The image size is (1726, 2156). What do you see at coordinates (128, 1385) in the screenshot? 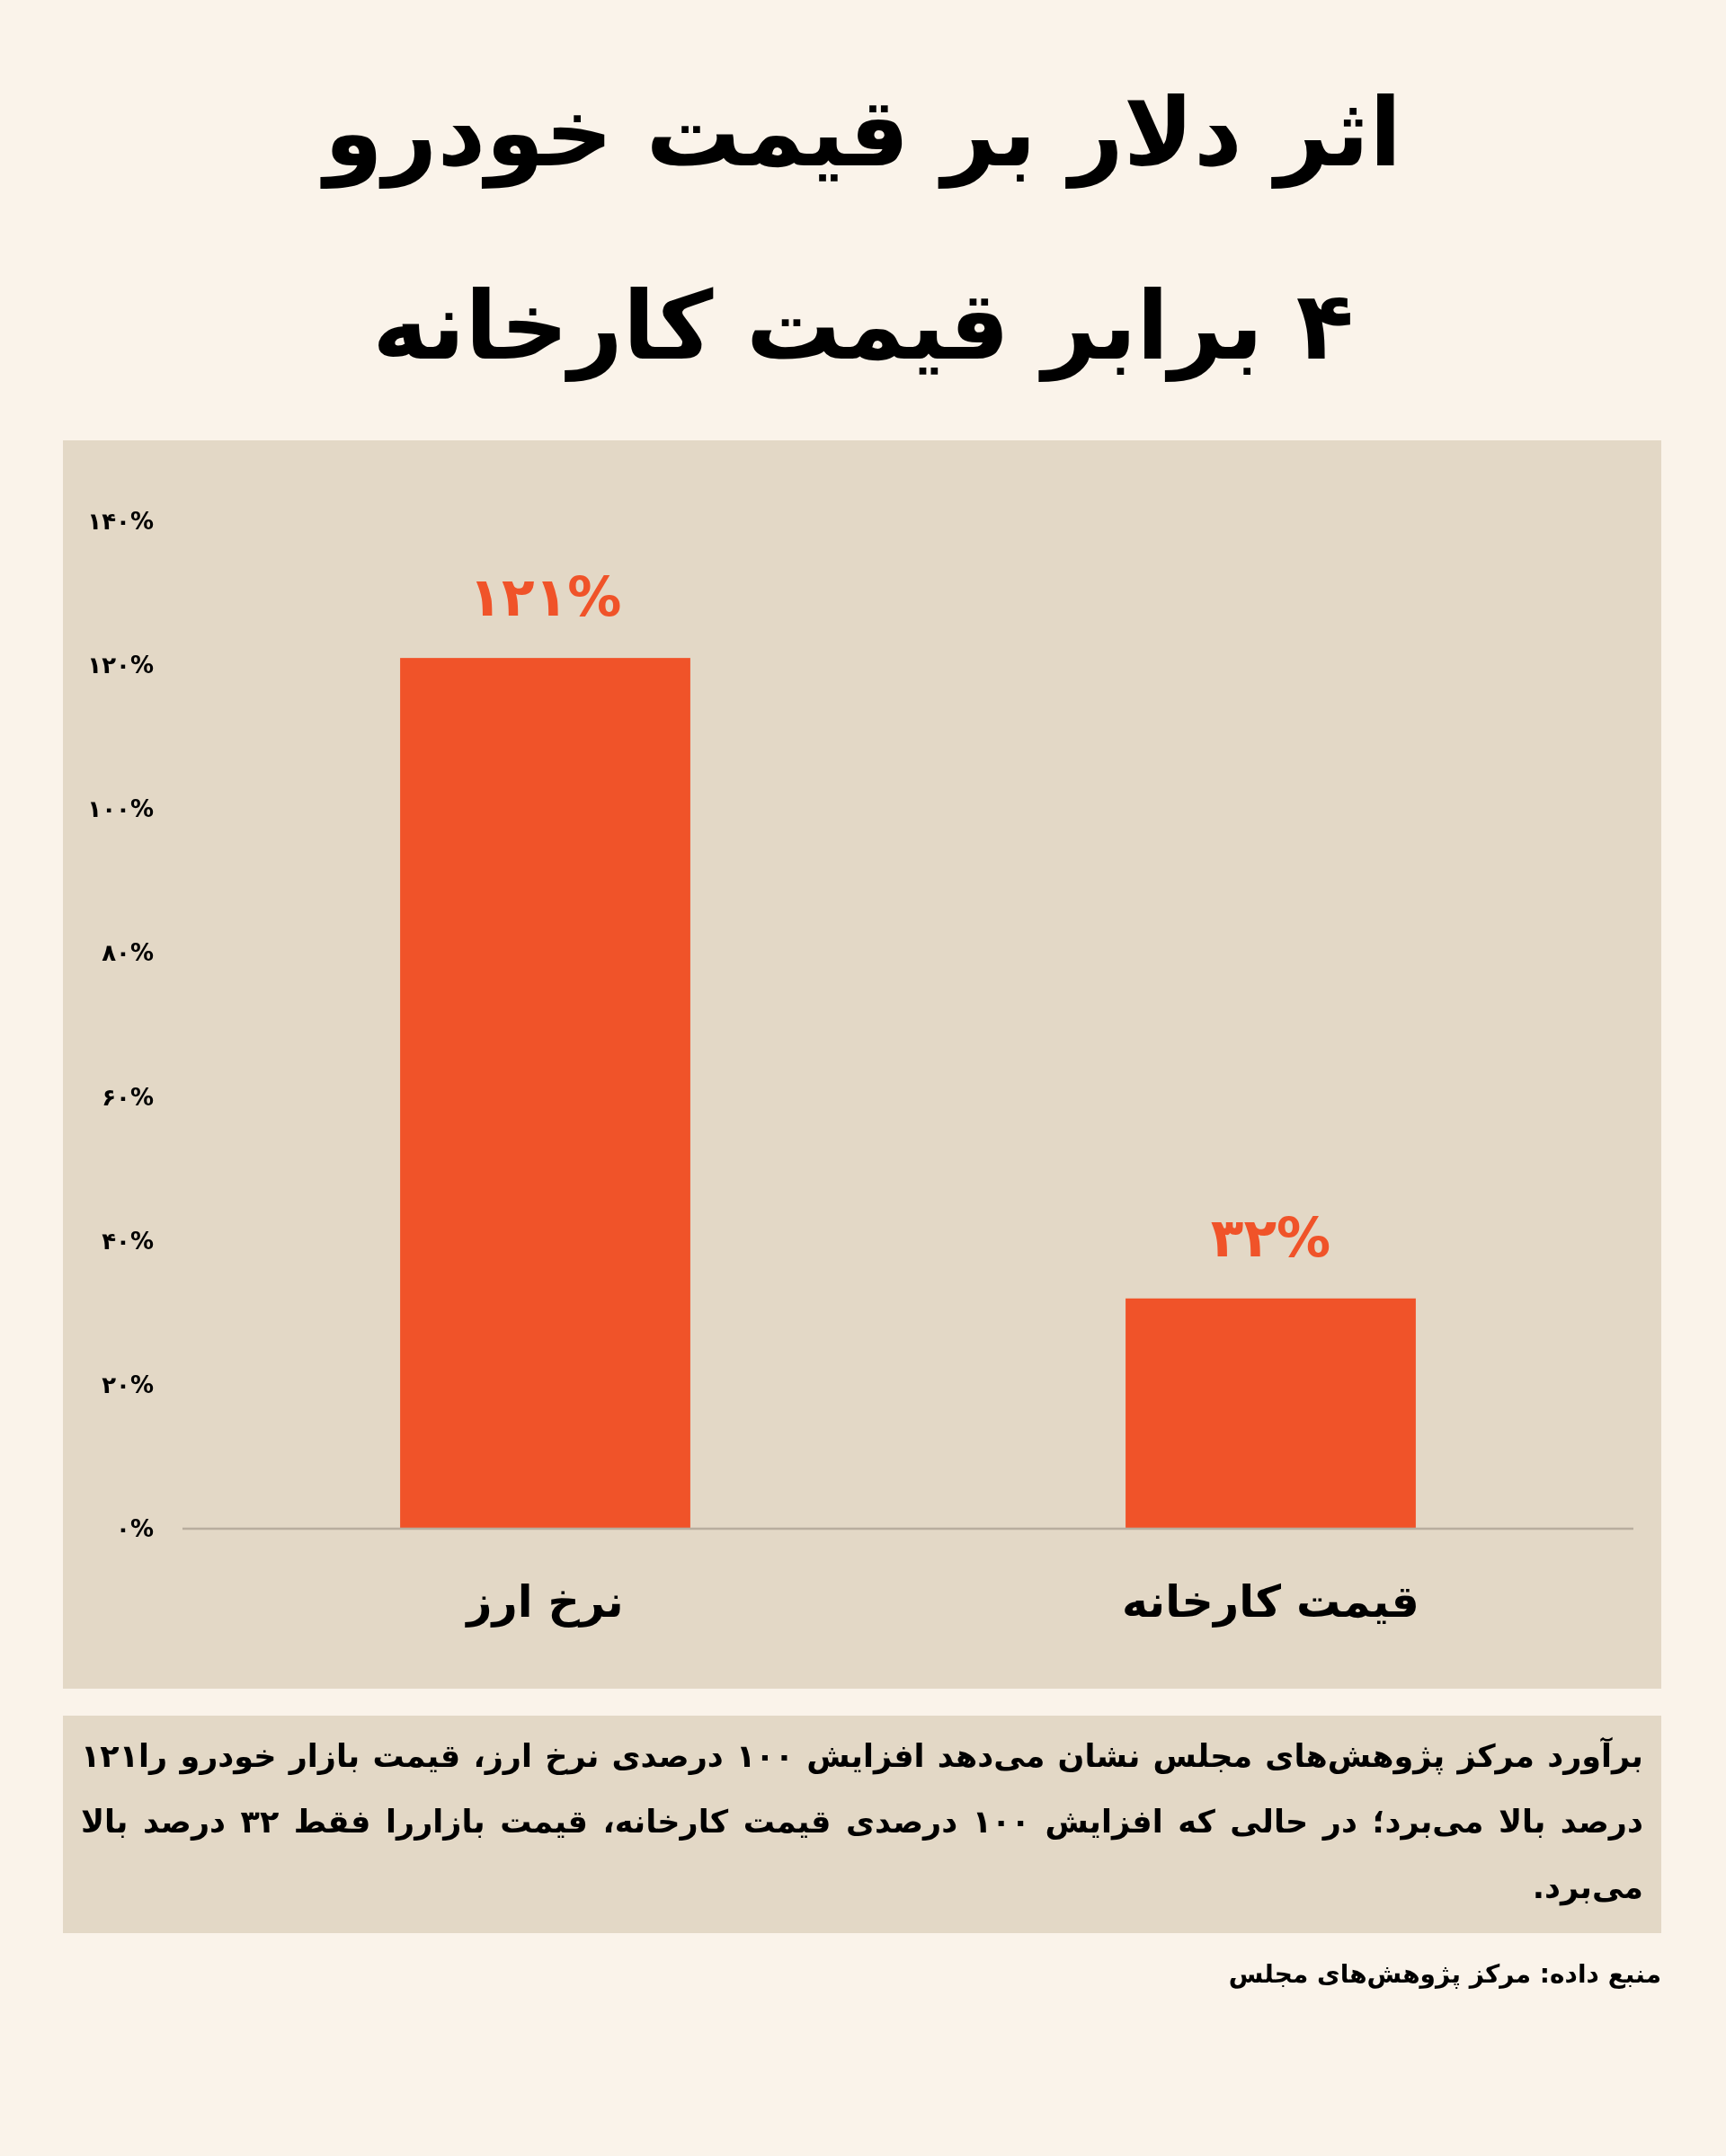
I see `y-tick-label: ۲۰%` at bounding box center [128, 1385].